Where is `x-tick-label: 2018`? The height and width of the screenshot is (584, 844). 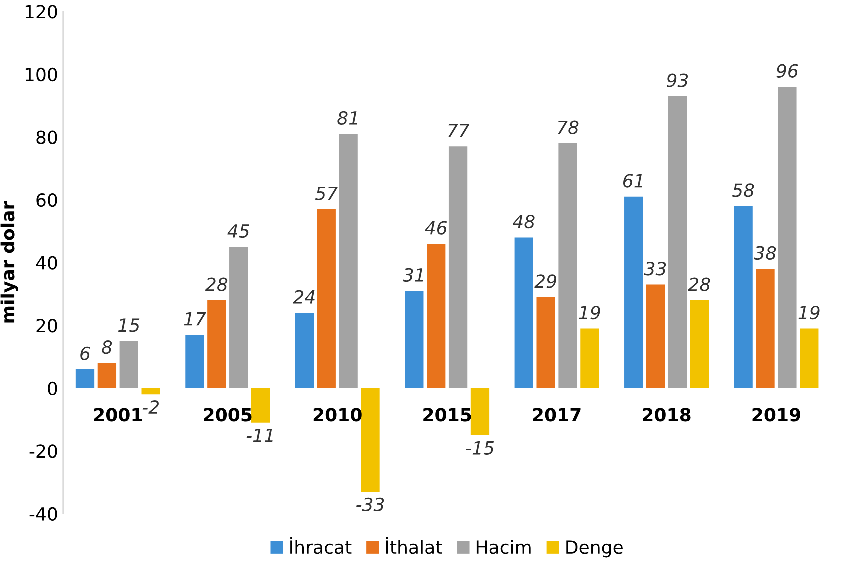
x-tick-label: 2018 is located at coordinates (667, 415).